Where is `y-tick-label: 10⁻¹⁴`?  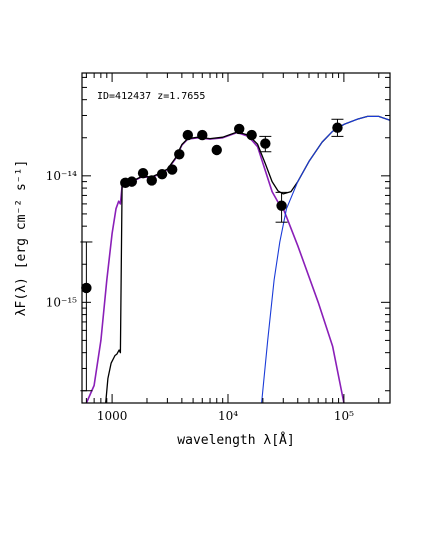
y-tick-label: 10⁻¹⁴ is located at coordinates (61, 176).